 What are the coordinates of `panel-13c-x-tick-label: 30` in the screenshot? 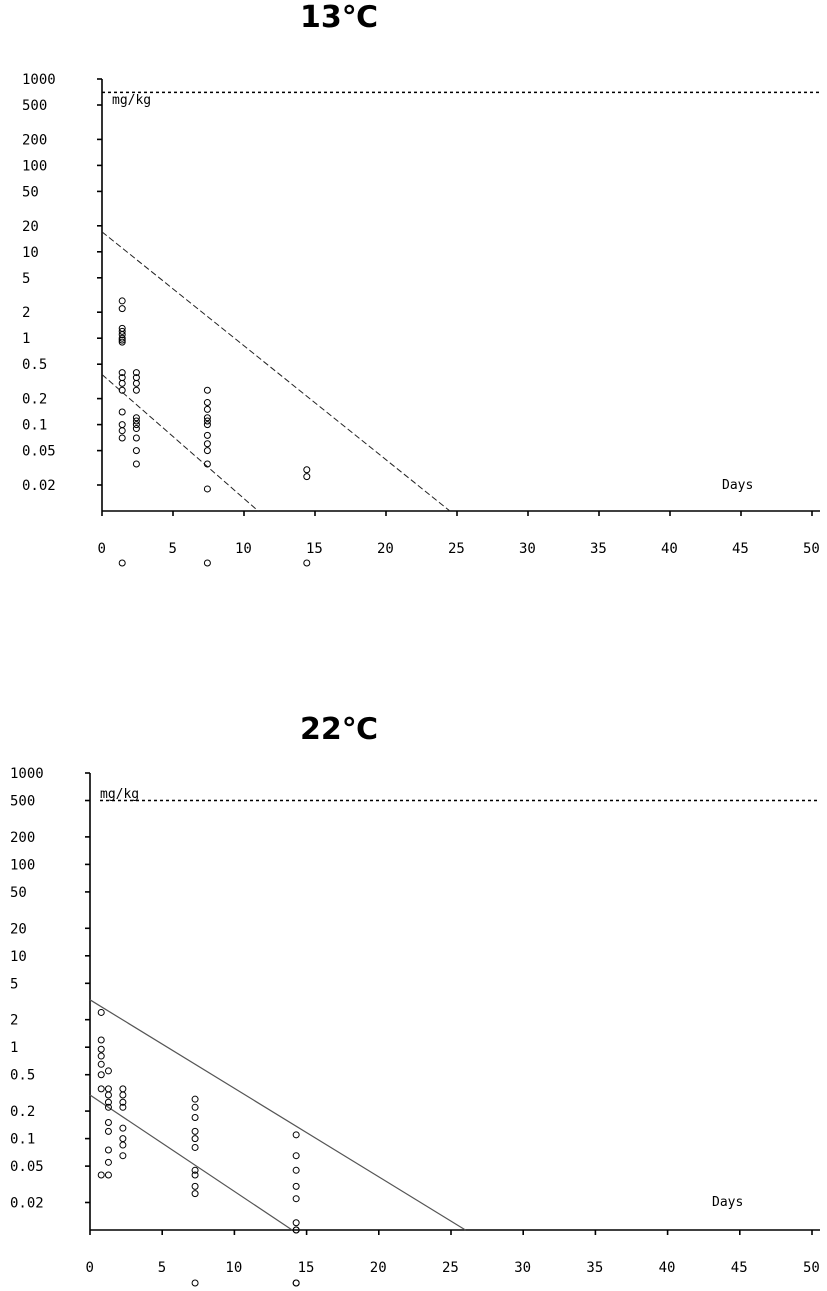 It's located at (527, 549).